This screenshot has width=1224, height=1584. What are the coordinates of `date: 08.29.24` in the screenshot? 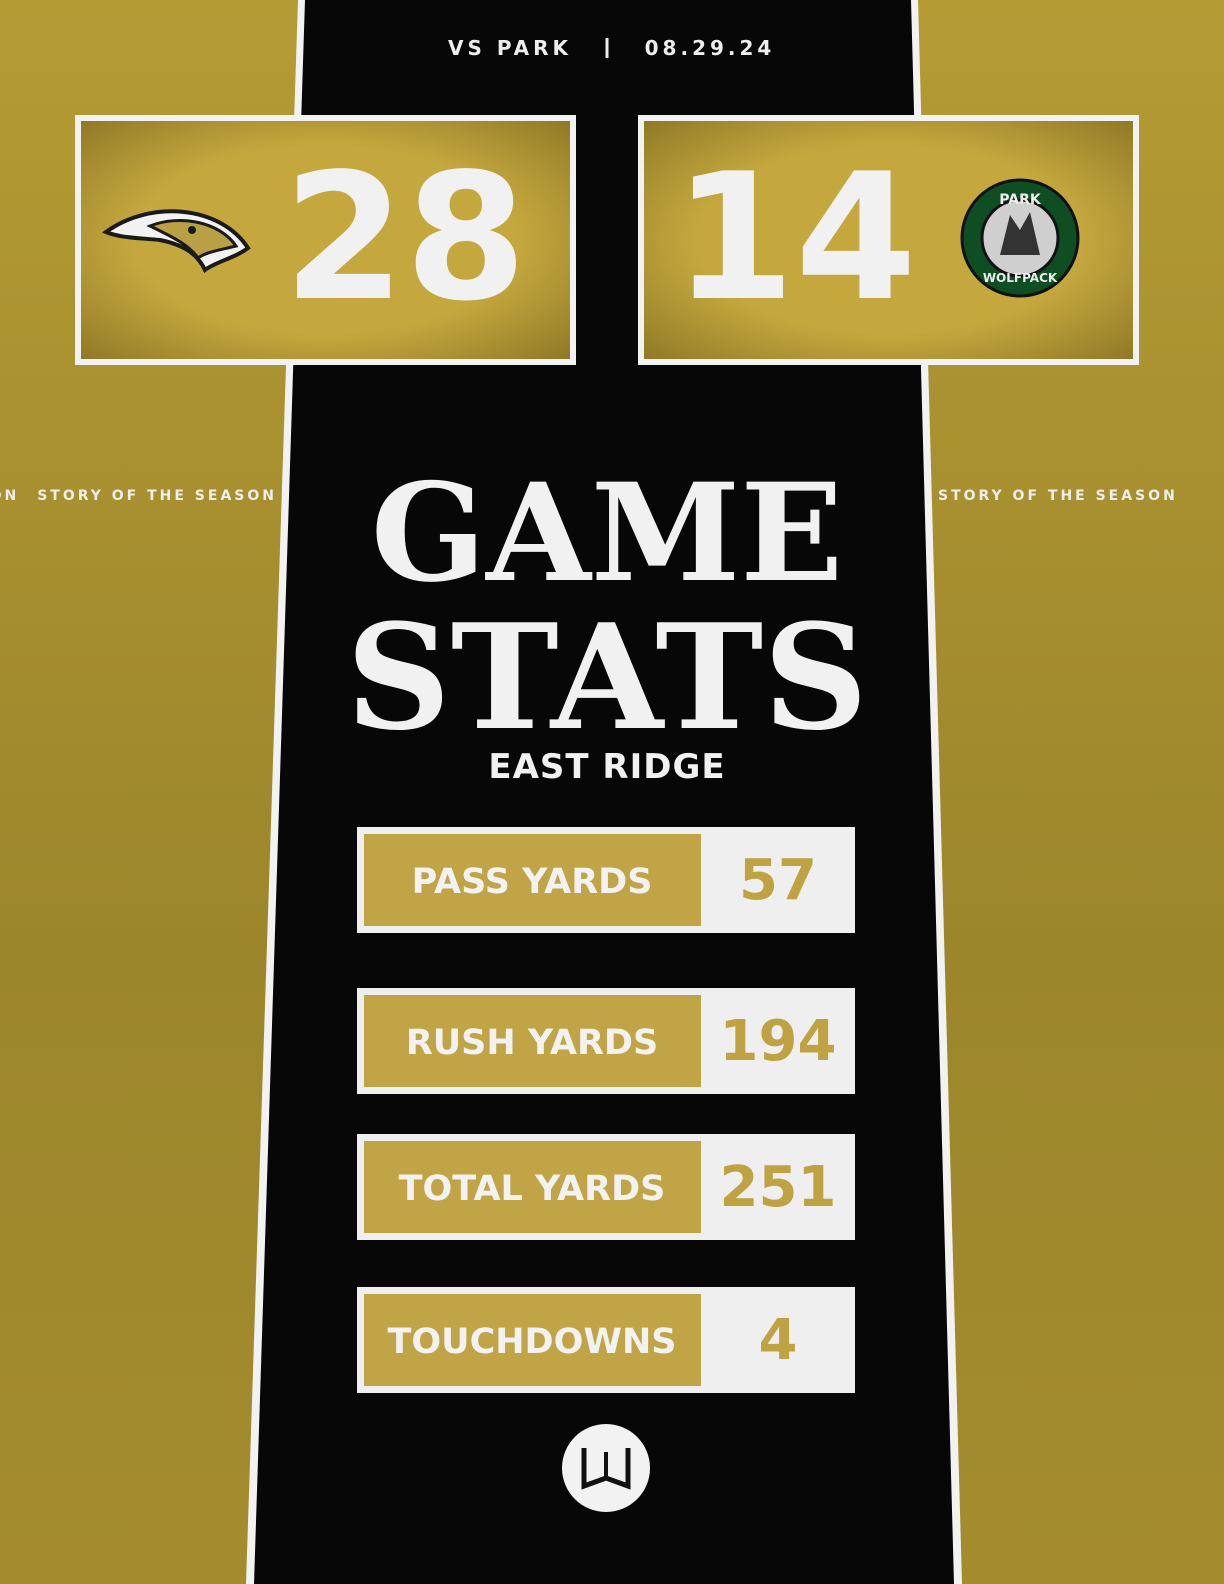 It's located at (710, 48).